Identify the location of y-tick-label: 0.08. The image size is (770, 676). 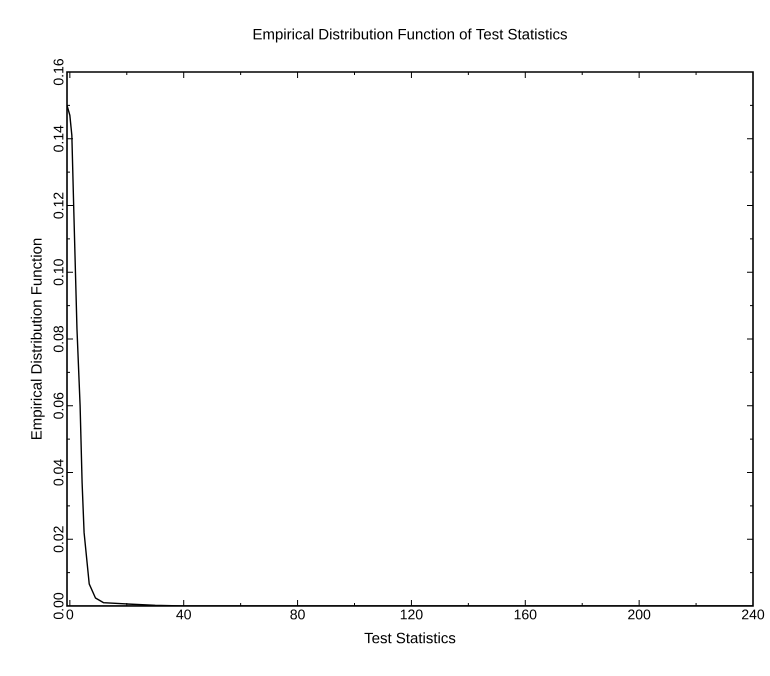
(59, 339).